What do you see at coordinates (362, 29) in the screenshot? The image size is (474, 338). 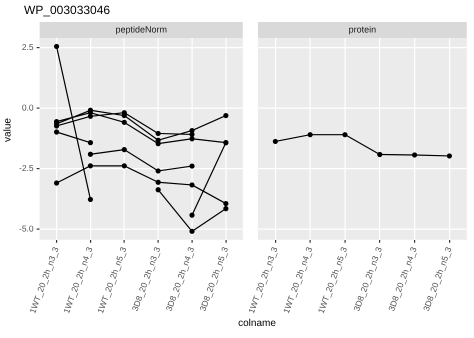 I see `chart-subtitle: protein` at bounding box center [362, 29].